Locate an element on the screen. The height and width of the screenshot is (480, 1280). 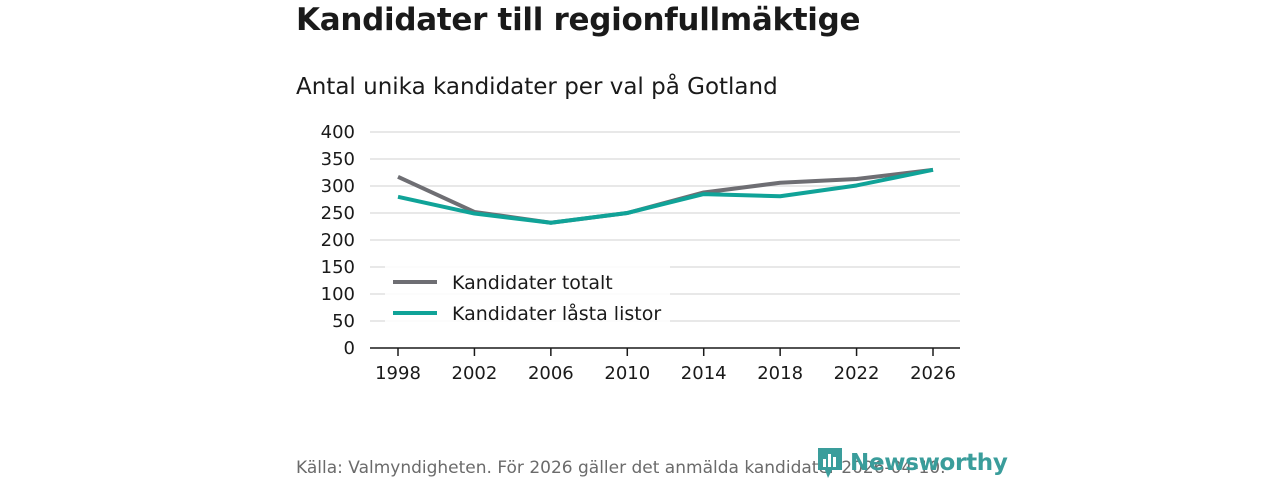
x-tick-label: 1998 is located at coordinates (398, 373).